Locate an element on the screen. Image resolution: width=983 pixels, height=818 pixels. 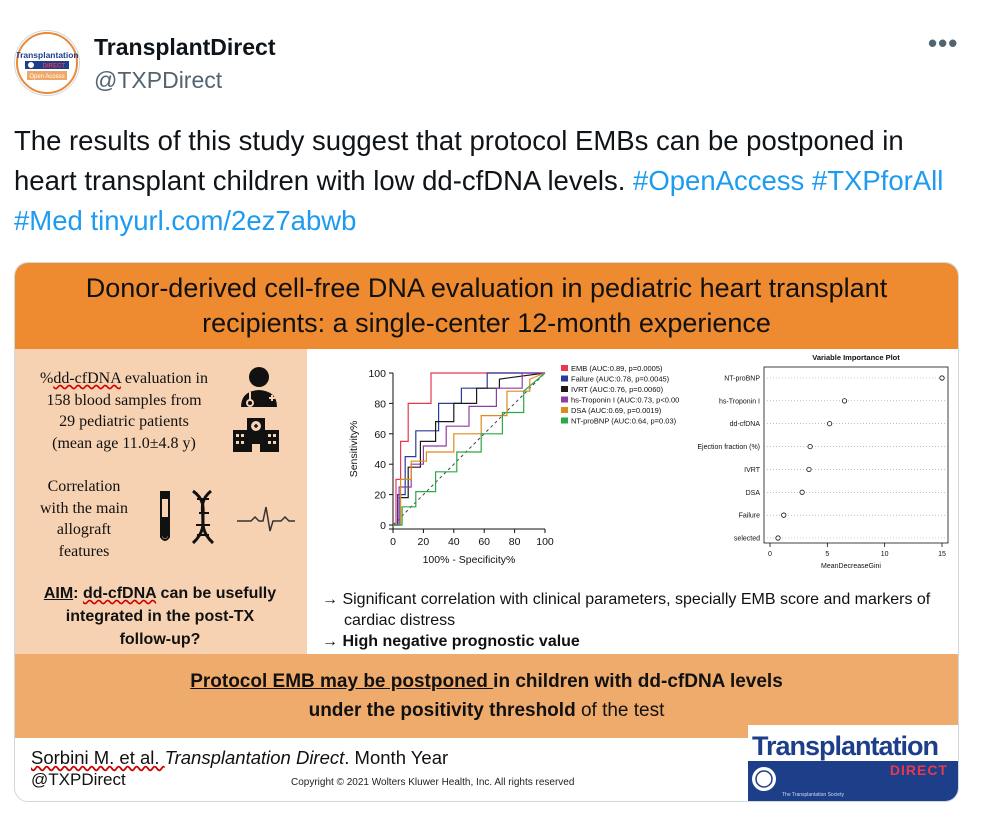
avatar-line2: DIRECT is located at coordinates (54, 67).